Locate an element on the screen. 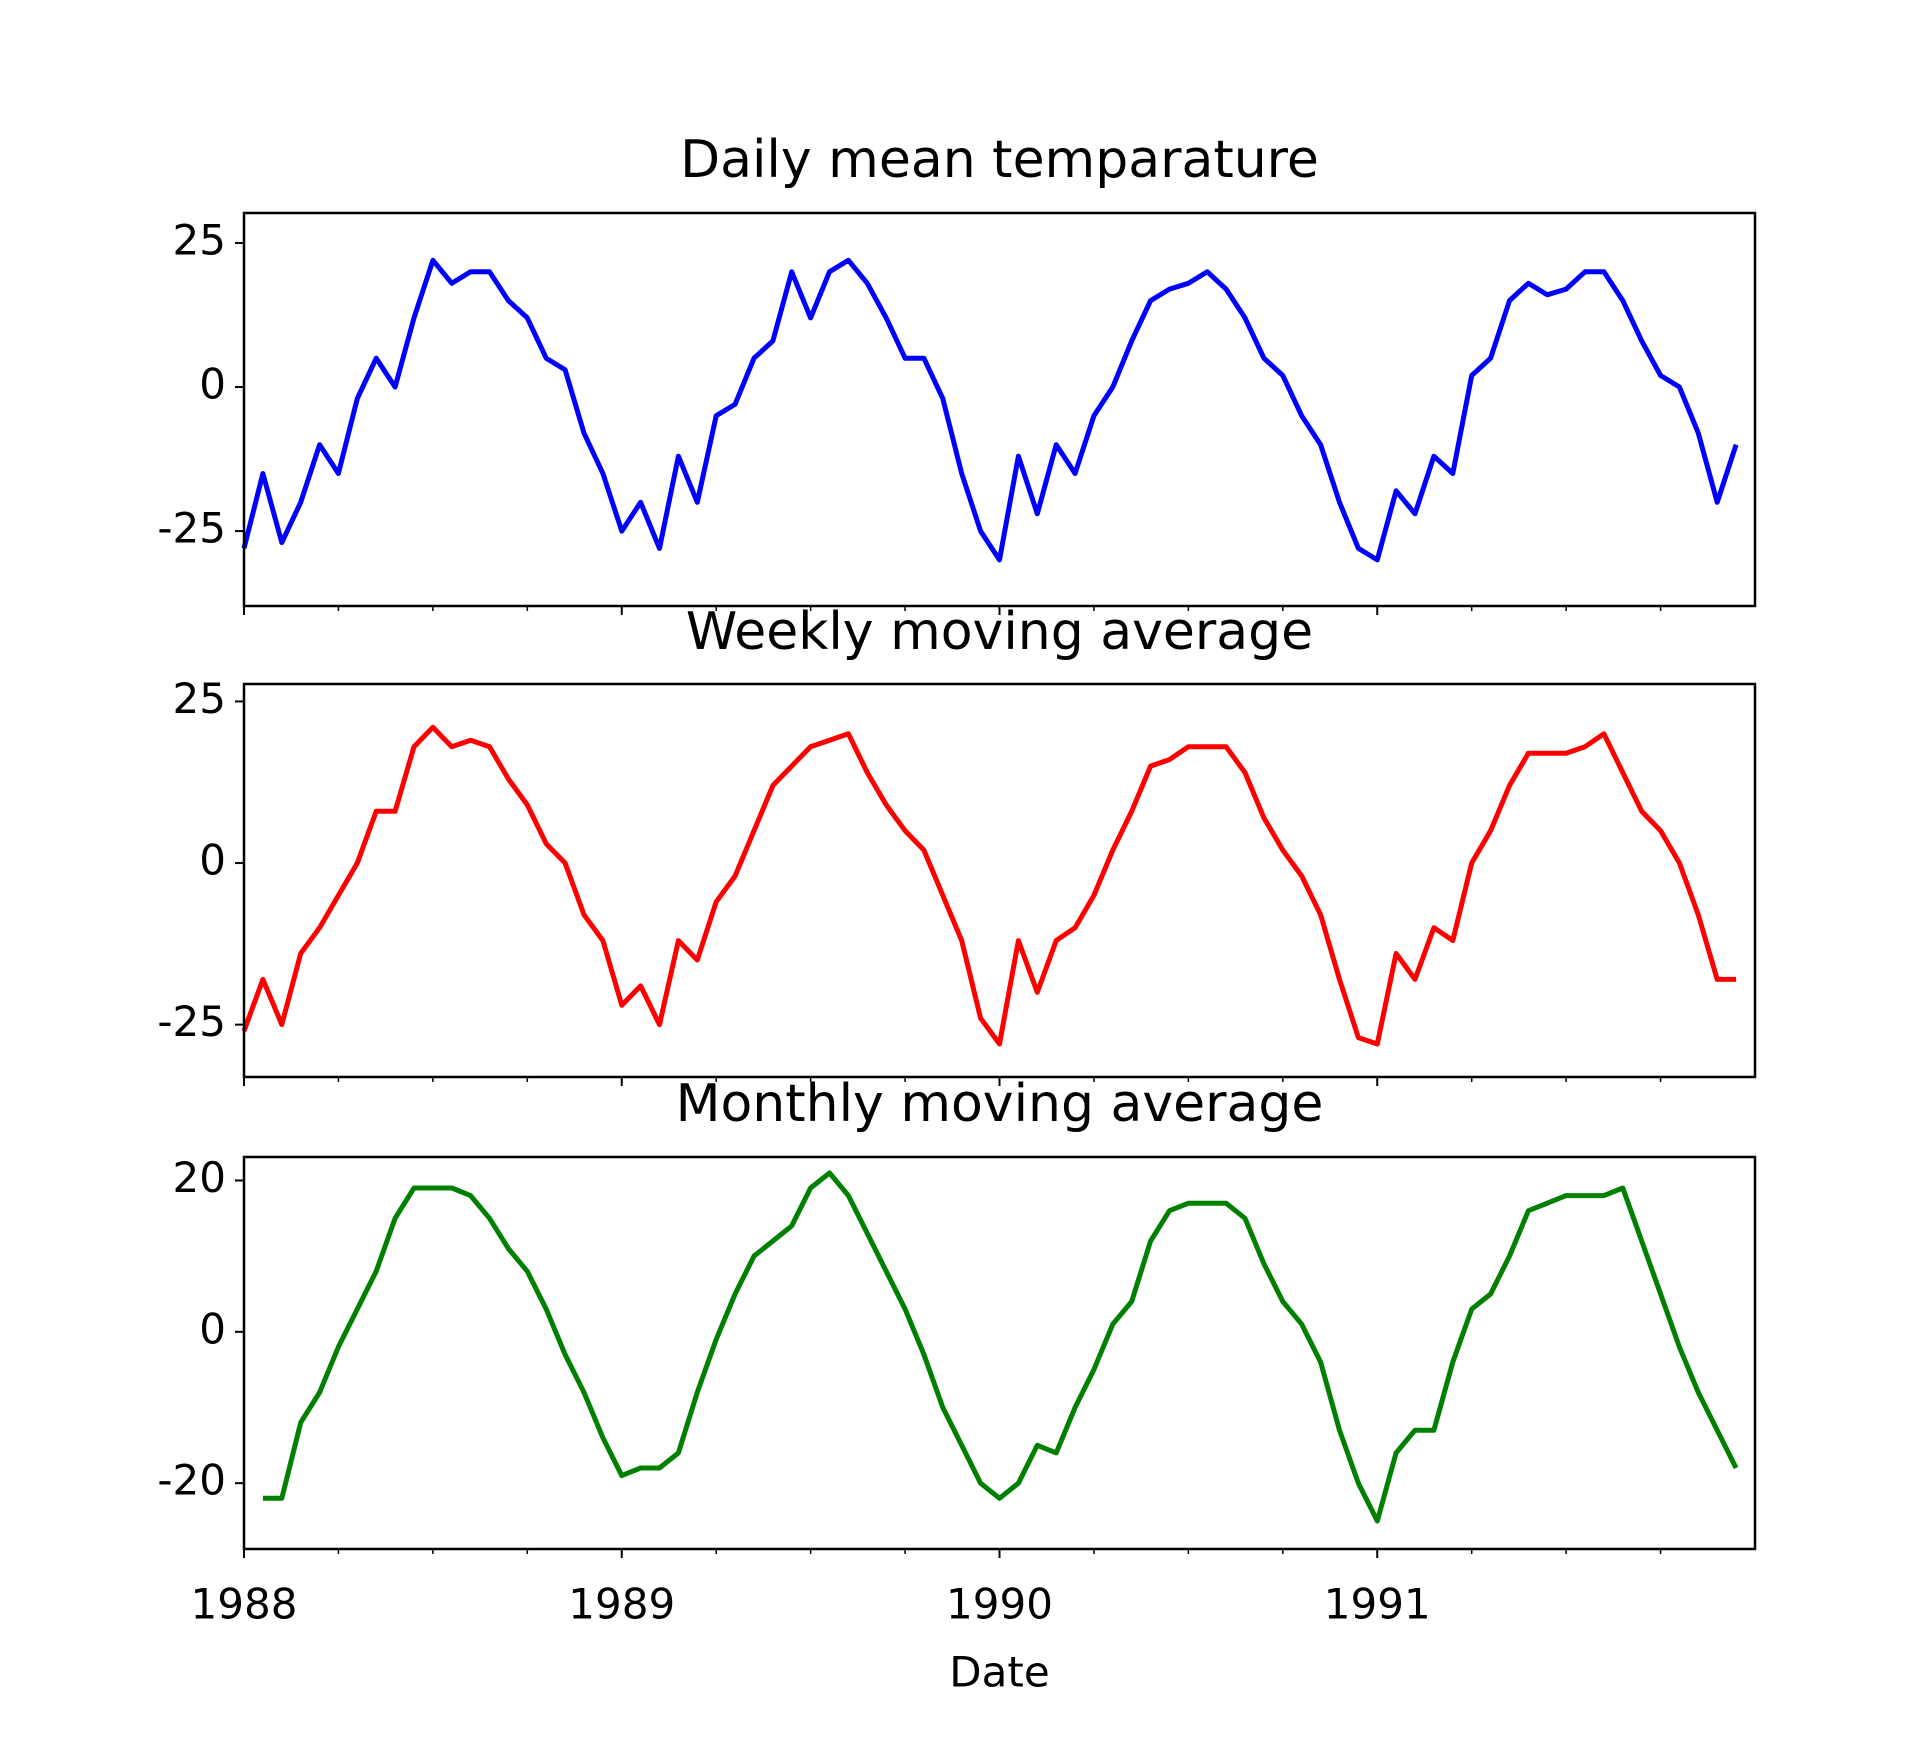 The image size is (1925, 1750). x-tick-label: 1988 is located at coordinates (244, 1604).